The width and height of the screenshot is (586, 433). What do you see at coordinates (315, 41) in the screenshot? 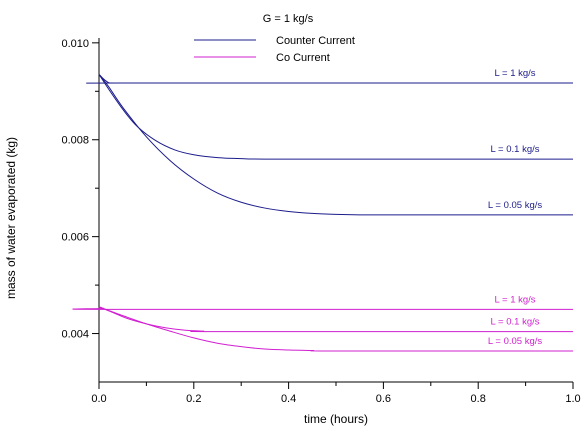
I see `legend-label: Counter Current` at bounding box center [315, 41].